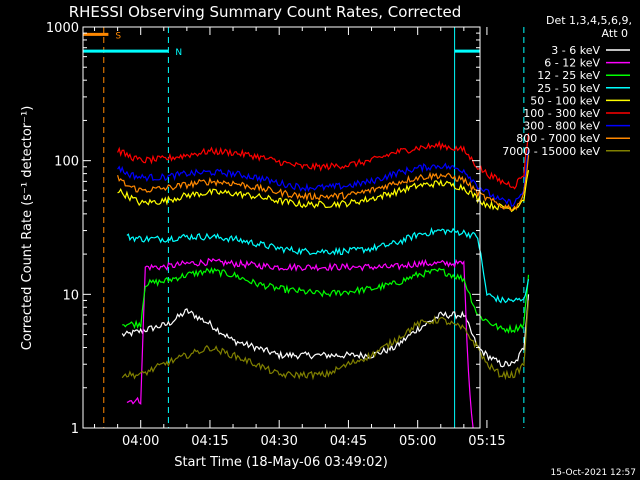 The image size is (640, 480). Describe the element at coordinates (575, 50) in the screenshot. I see `legend-label-1: 3 - 6 keV` at that location.